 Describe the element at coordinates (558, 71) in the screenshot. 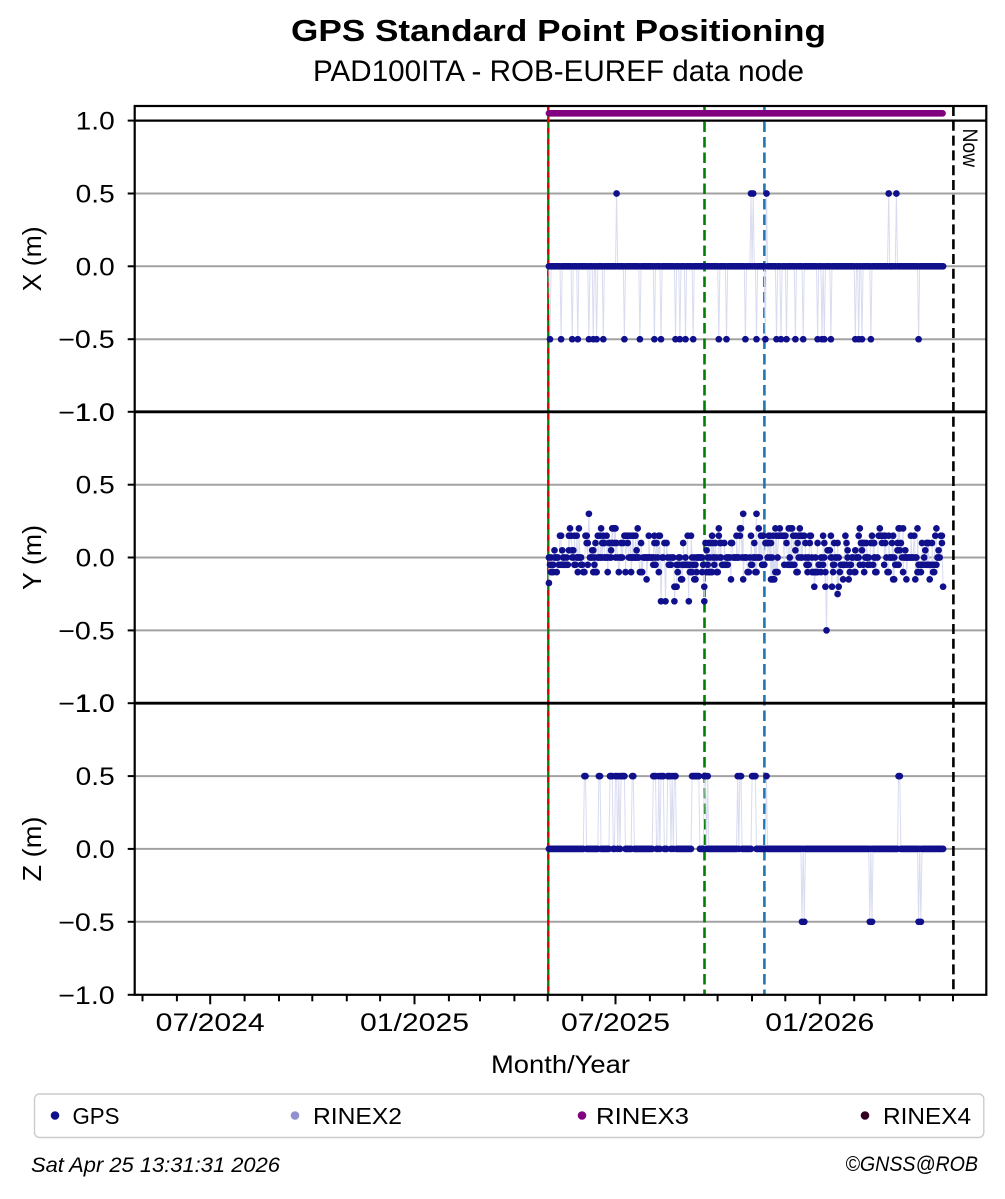

I see `svg-text:PAD100ITA - ROB-EUREF data nod: PAD100ITA - ROB-EUREF data node` at that location.